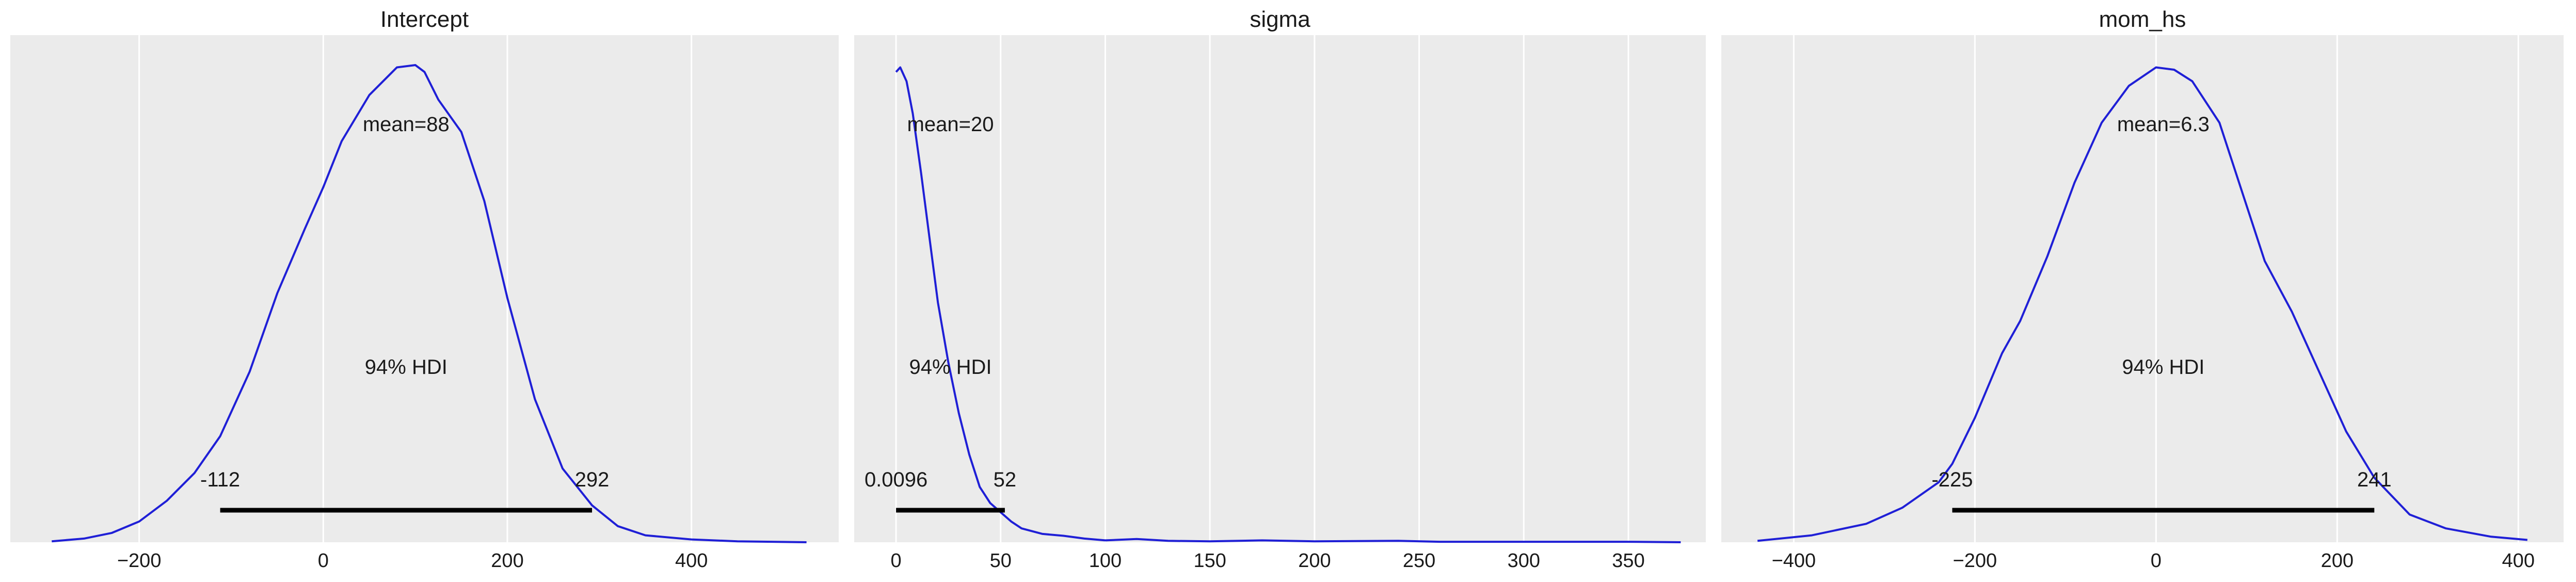 The height and width of the screenshot is (582, 2576). Describe the element at coordinates (2142, 20) in the screenshot. I see `panel-2-title: mom_hs` at that location.